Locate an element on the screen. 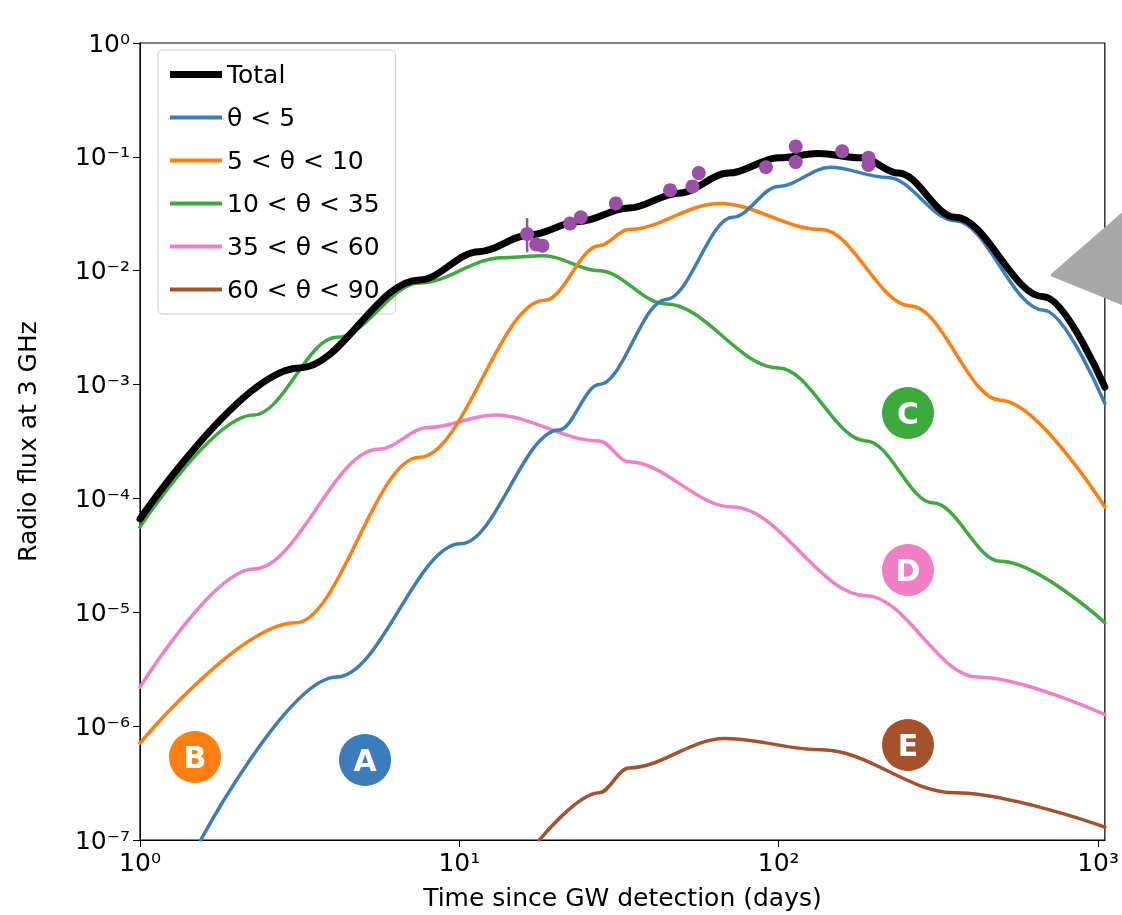 Image resolution: width=1122 pixels, height=915 pixels. legend-label: Total is located at coordinates (256, 74).